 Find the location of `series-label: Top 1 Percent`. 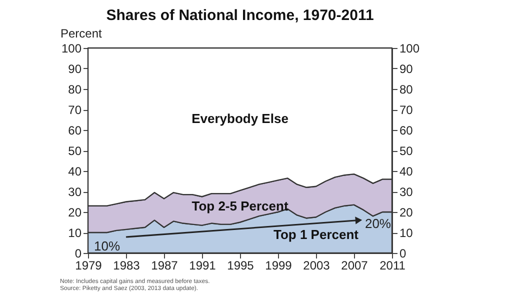

series-label: Top 1 Percent is located at coordinates (316, 234).